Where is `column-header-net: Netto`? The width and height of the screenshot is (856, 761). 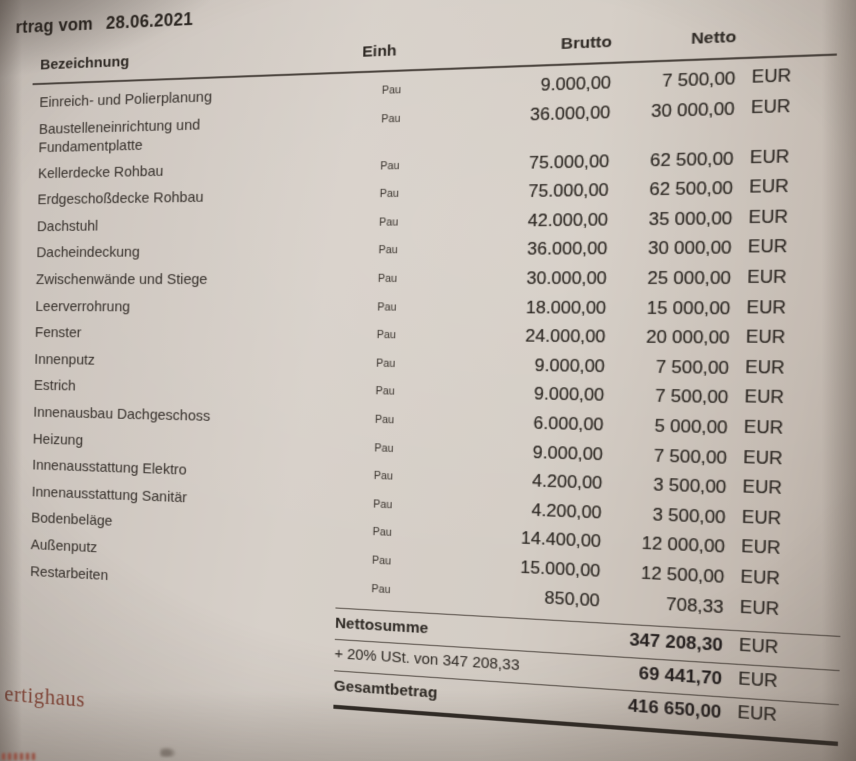 column-header-net: Netto is located at coordinates (713, 38).